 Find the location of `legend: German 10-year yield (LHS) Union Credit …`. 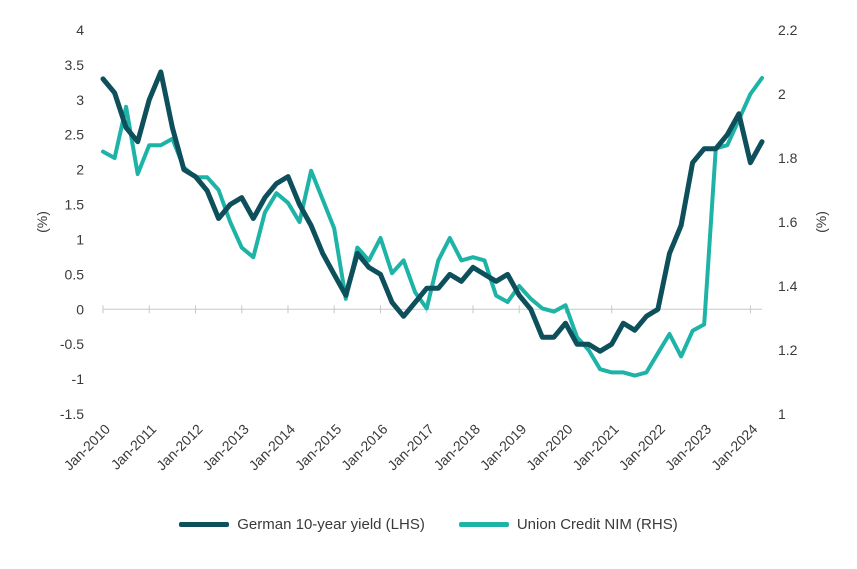

legend: German 10-year yield (LHS) Union Credit … is located at coordinates (428, 524).